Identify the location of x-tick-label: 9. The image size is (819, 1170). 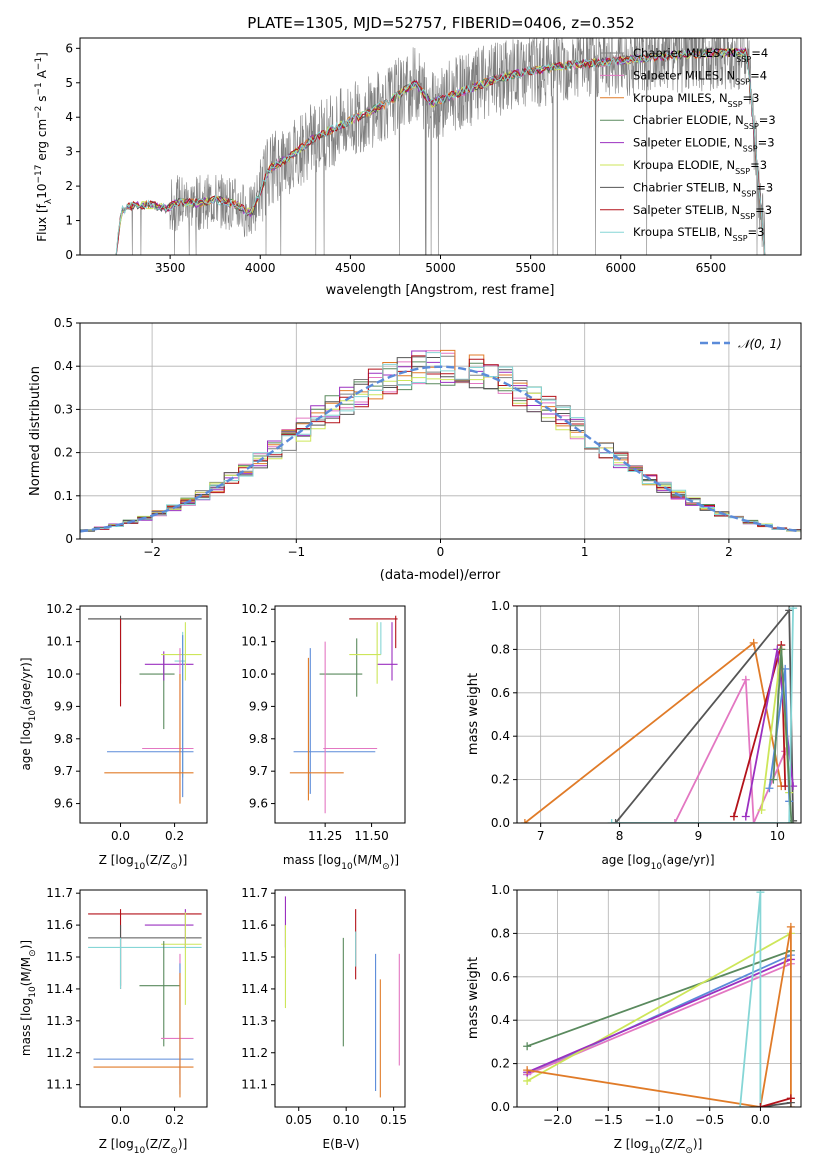
(699, 836).